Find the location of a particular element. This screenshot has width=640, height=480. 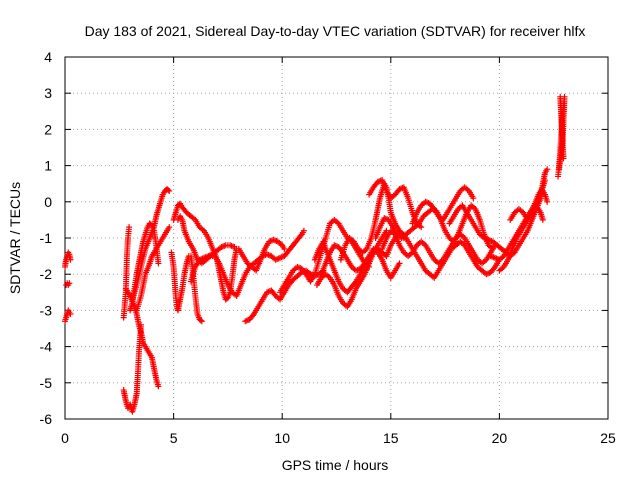

y-tick-label: -4 is located at coordinates (46, 347).